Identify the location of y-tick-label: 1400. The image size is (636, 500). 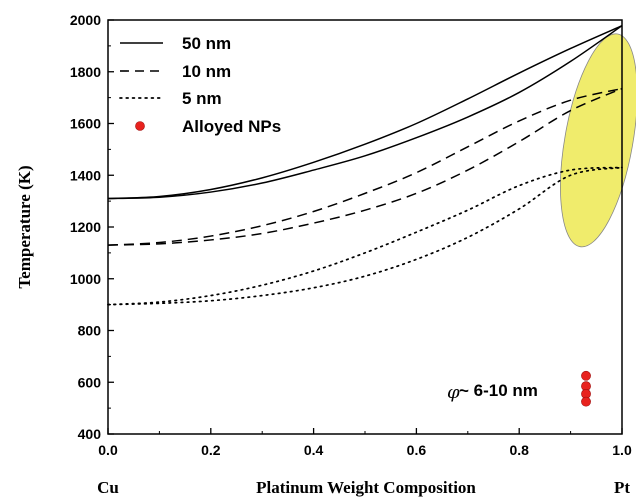
(85, 175).